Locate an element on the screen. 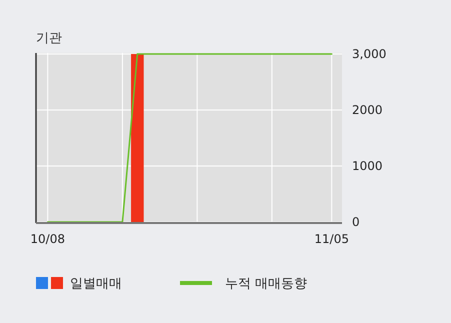  legend-label: 일별매매 is located at coordinates (96, 284).